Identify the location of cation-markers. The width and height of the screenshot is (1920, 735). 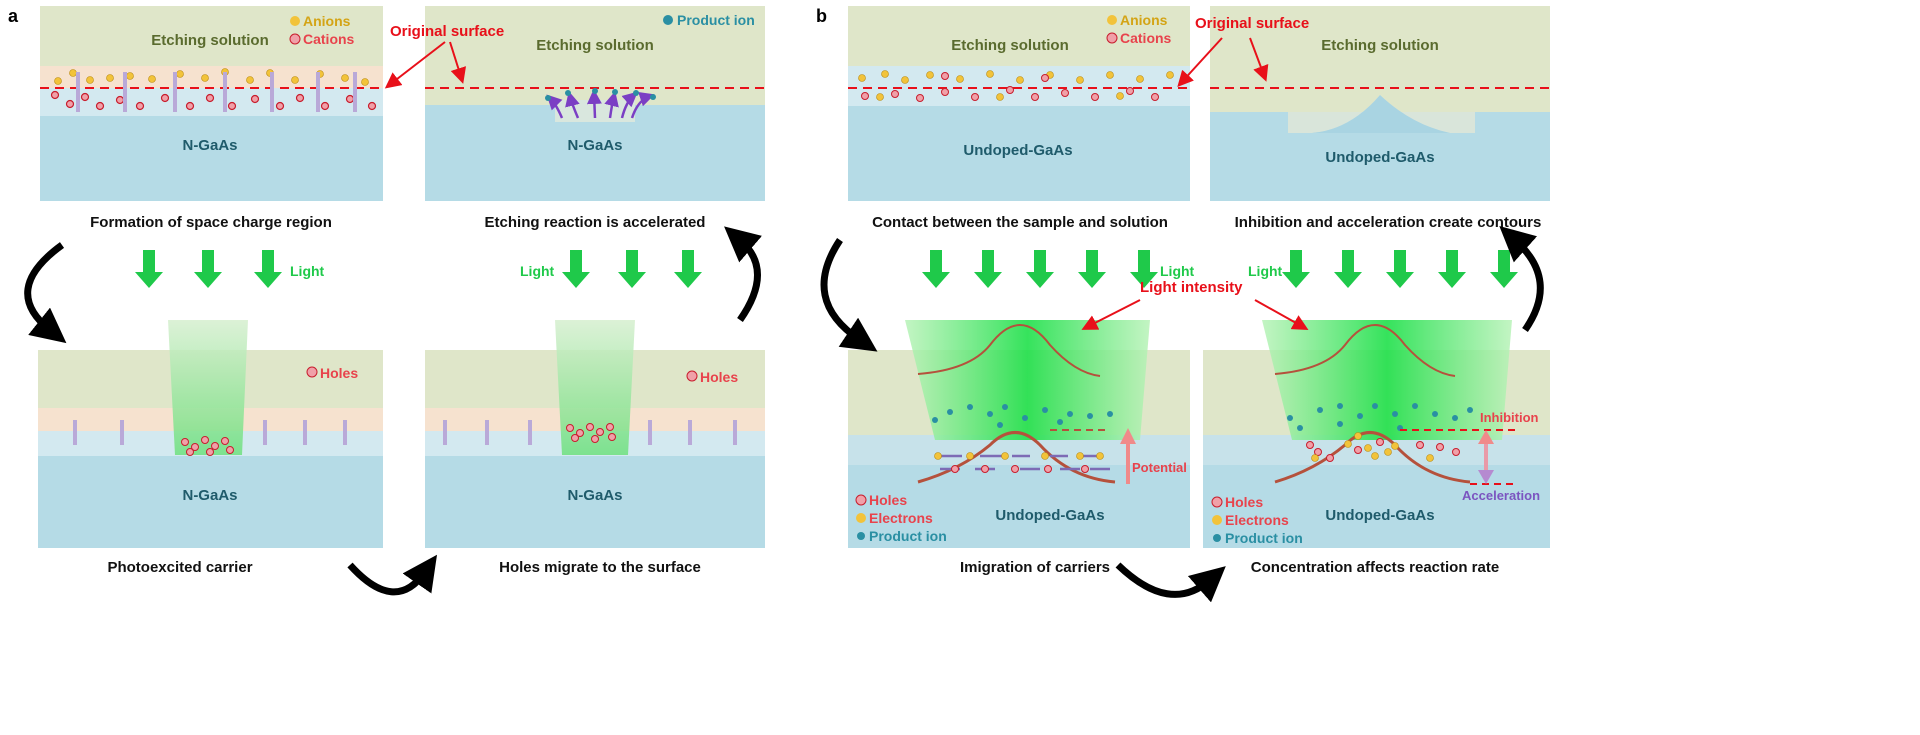
(213, 100).